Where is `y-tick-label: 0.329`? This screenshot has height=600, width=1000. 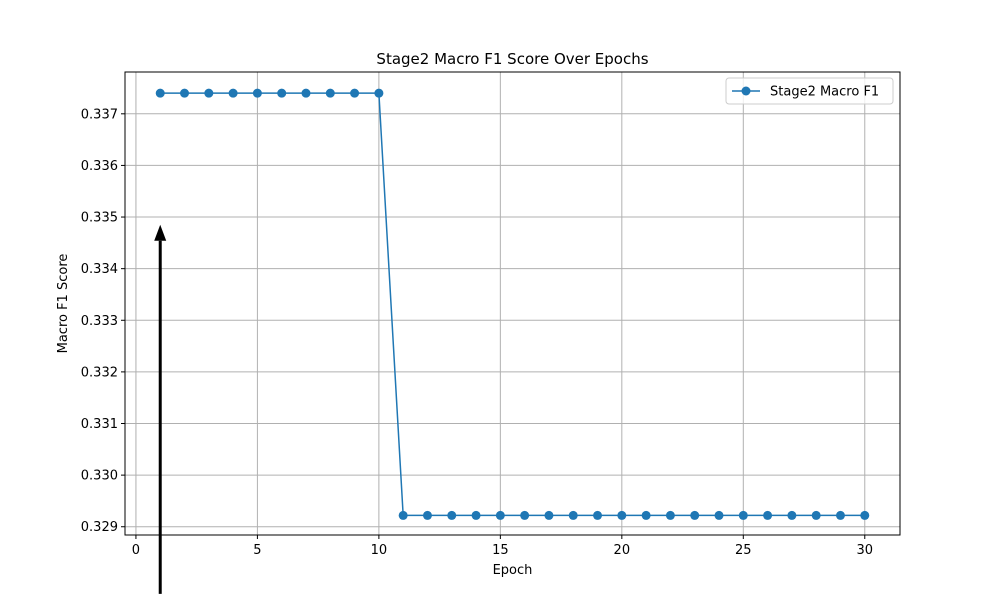 y-tick-label: 0.329 is located at coordinates (99, 527).